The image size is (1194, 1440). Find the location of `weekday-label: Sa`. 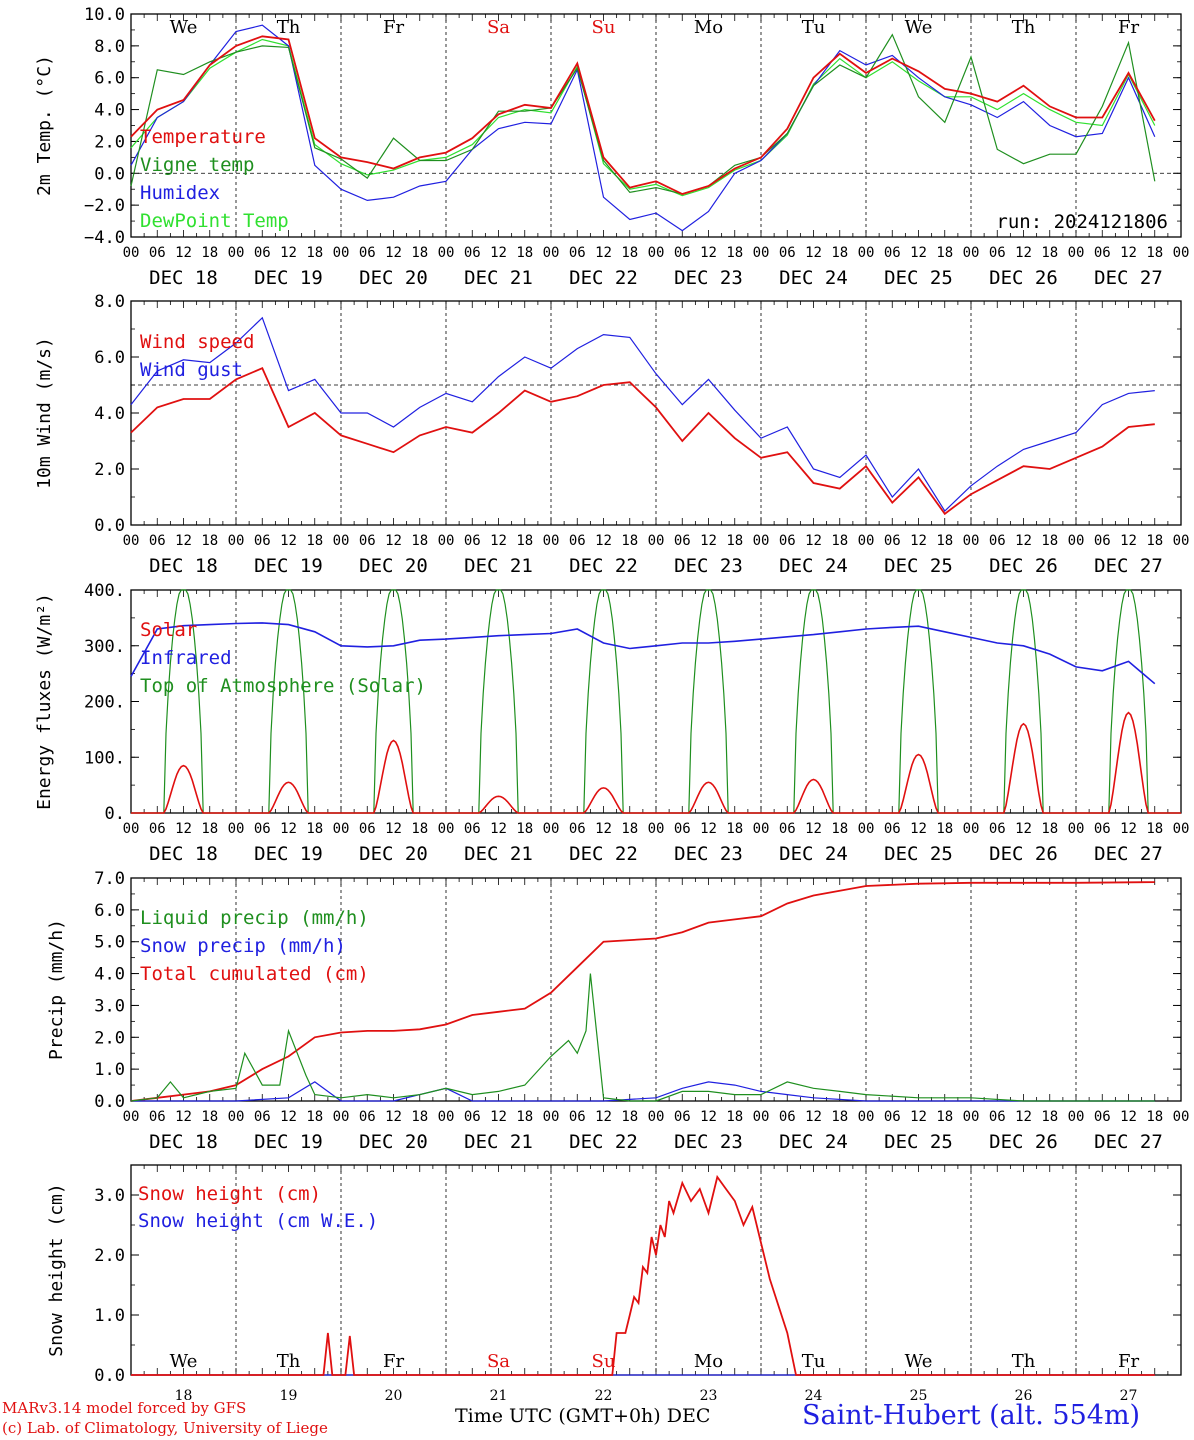

weekday-label: Sa is located at coordinates (498, 27).